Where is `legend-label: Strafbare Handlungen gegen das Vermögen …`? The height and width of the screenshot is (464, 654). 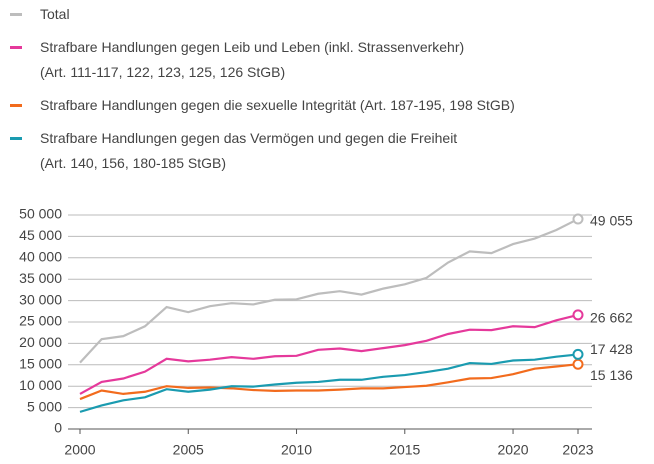
legend-label: Strafbare Handlungen gegen das Vermögen … is located at coordinates (249, 150).